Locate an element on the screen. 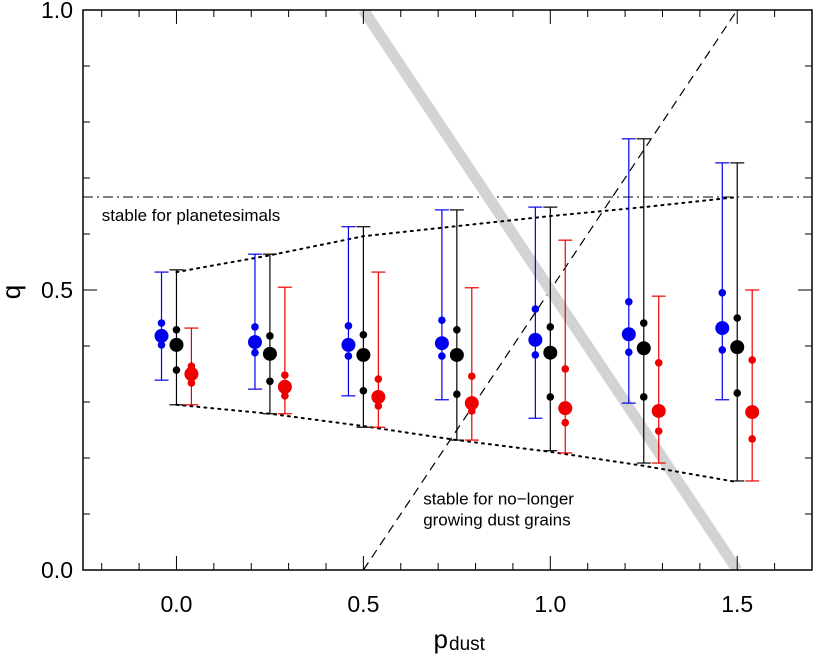 The width and height of the screenshot is (830, 664). annotation: growing dust grains is located at coordinates (496, 519).